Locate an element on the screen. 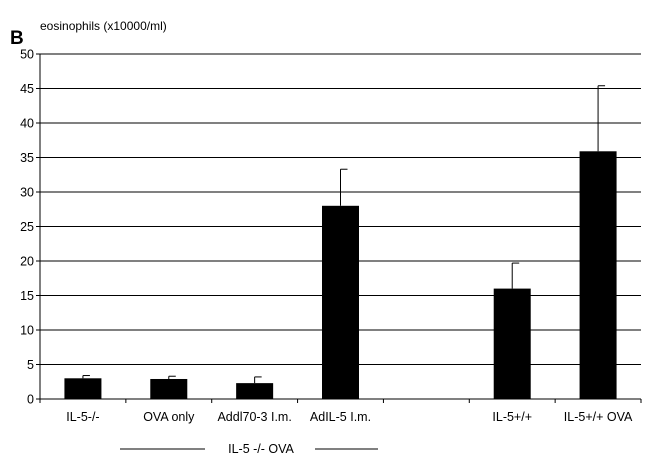  y-tick-label: 30 is located at coordinates (27, 193).